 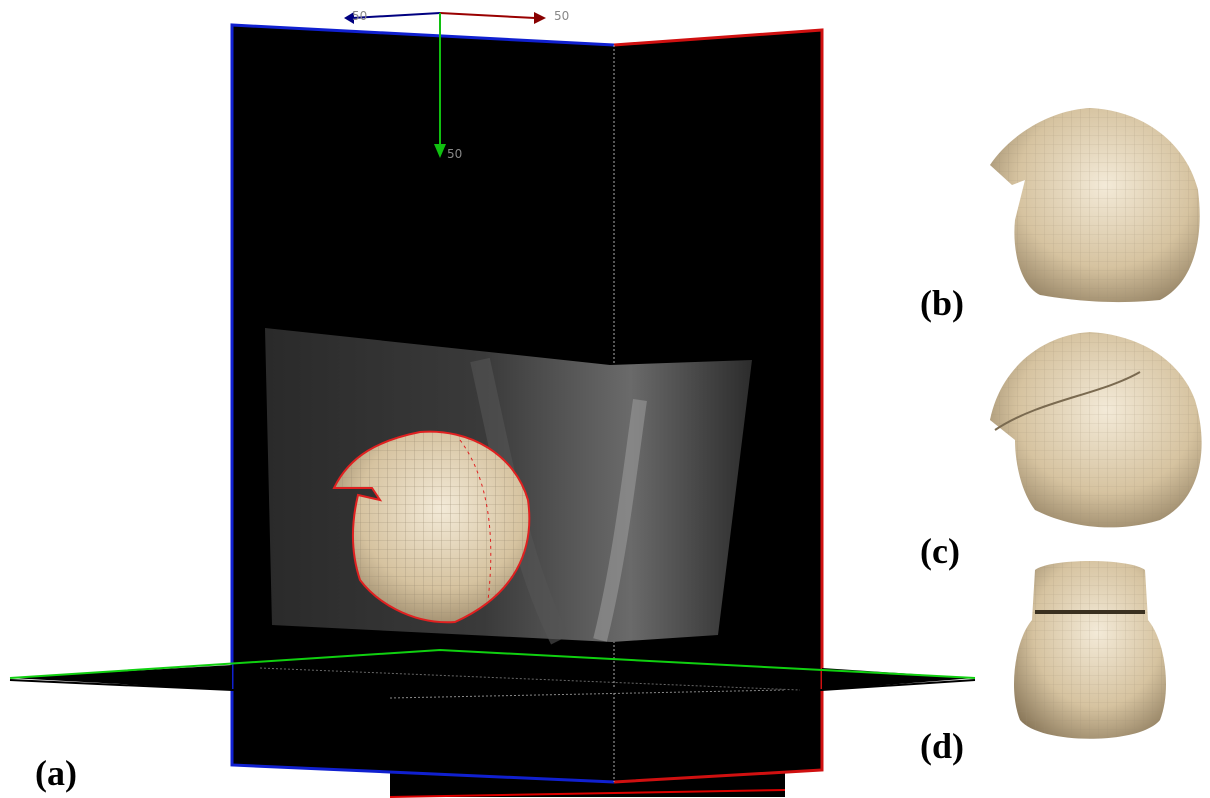 What do you see at coordinates (942, 746) in the screenshot?
I see `panel-label: (d)` at bounding box center [942, 746].